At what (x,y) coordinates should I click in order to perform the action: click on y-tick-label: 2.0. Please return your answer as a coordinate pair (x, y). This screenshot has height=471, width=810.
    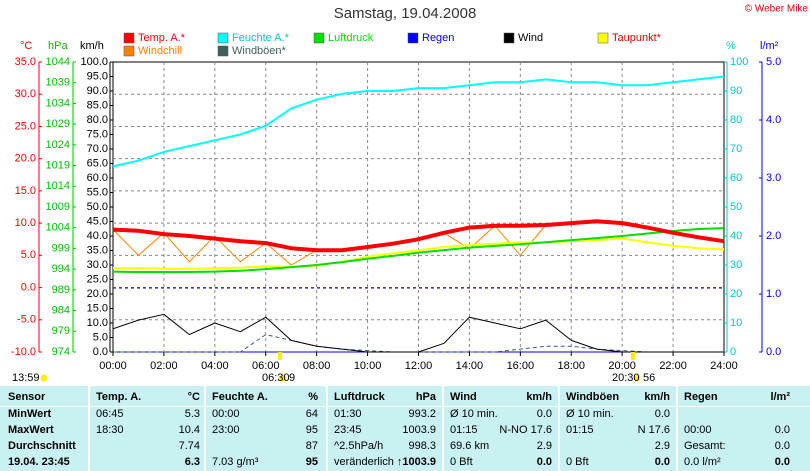
    Looking at the image, I should click on (773, 236).